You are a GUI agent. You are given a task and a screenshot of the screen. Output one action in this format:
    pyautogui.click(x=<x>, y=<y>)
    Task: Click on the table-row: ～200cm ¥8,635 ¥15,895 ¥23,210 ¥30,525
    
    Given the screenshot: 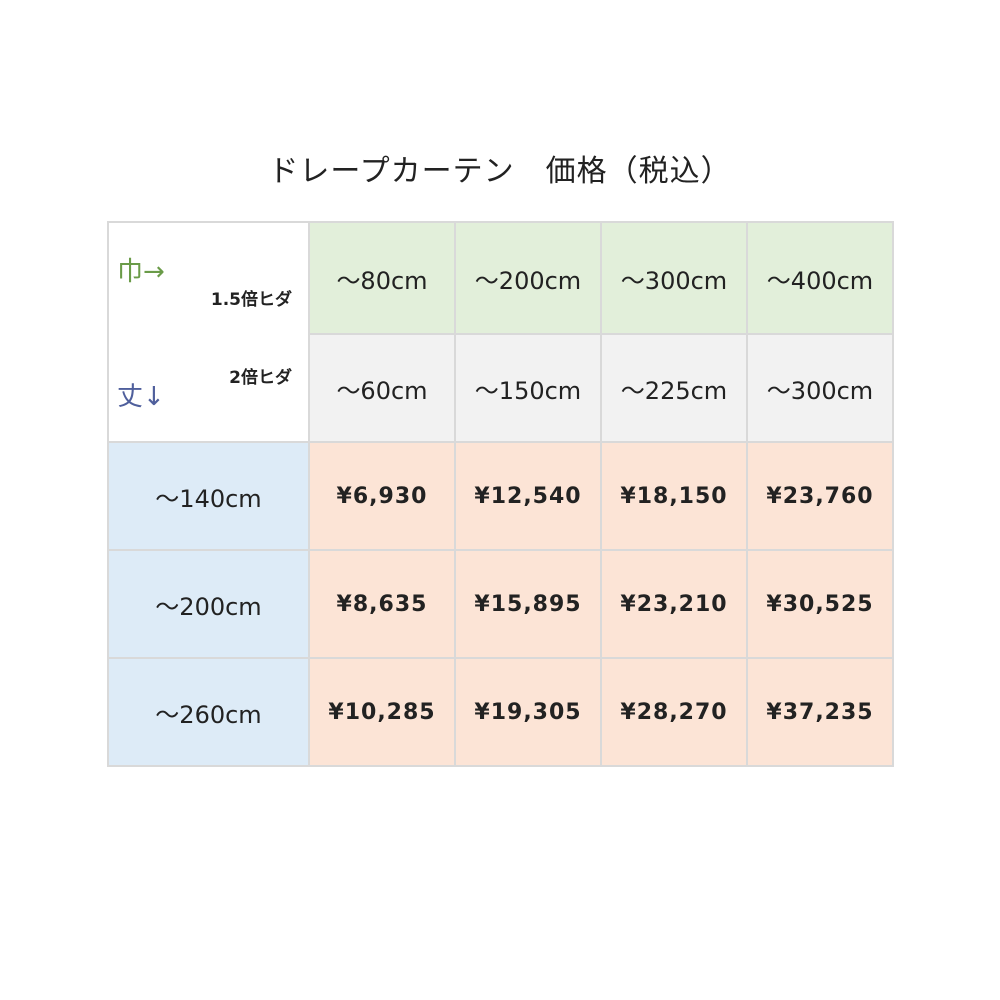 What is the action you would take?
    pyautogui.click(x=500, y=604)
    